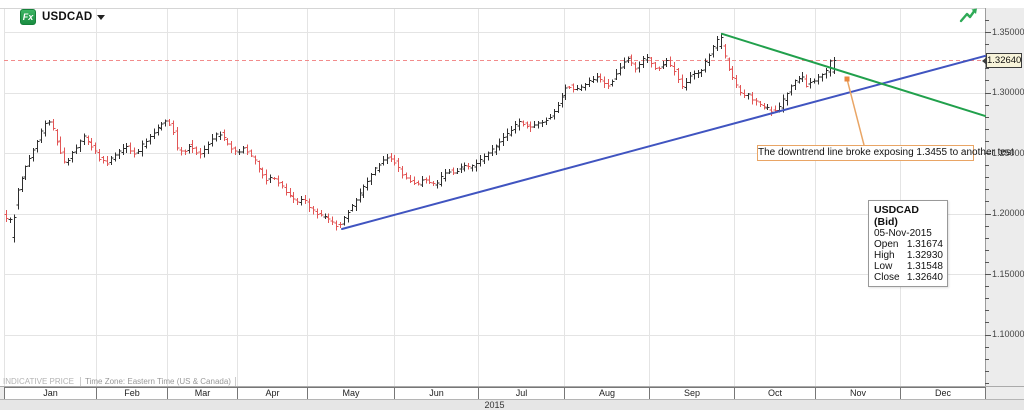 This screenshot has height=410, width=1024. What do you see at coordinates (512, 404) in the screenshot?
I see `x-axis-year-strip: 2015` at bounding box center [512, 404].